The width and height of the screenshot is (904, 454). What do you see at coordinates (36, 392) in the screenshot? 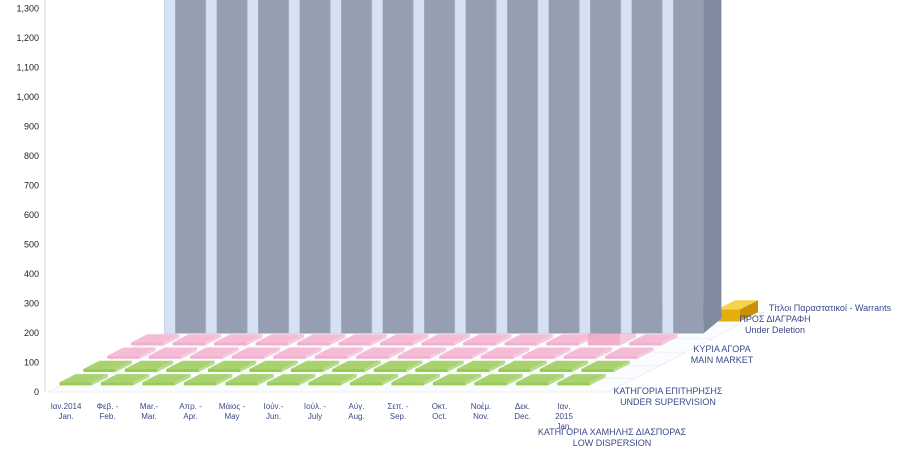
I see `y-tick-label: 0` at bounding box center [36, 392].